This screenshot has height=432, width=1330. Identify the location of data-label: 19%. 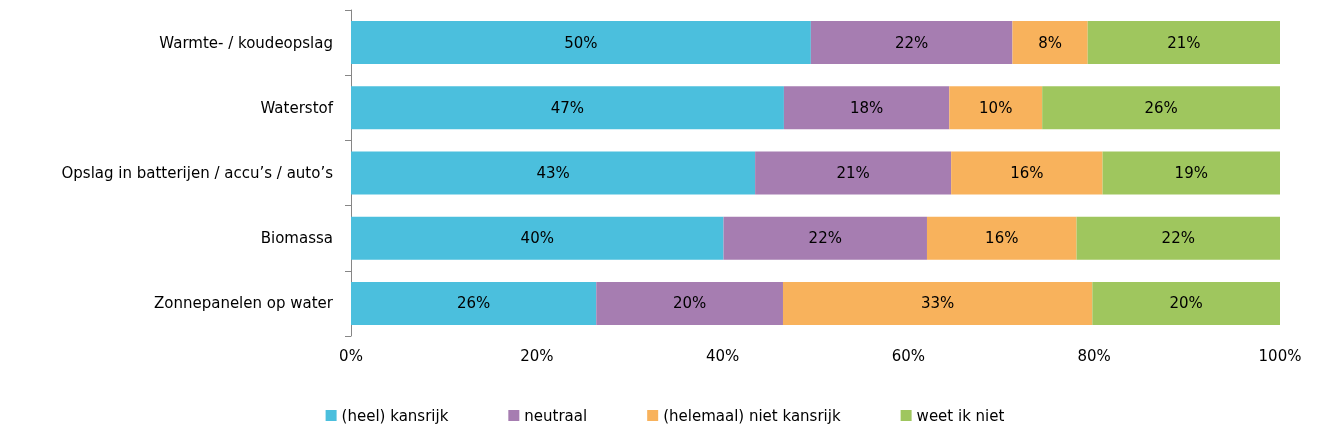
(1191, 173).